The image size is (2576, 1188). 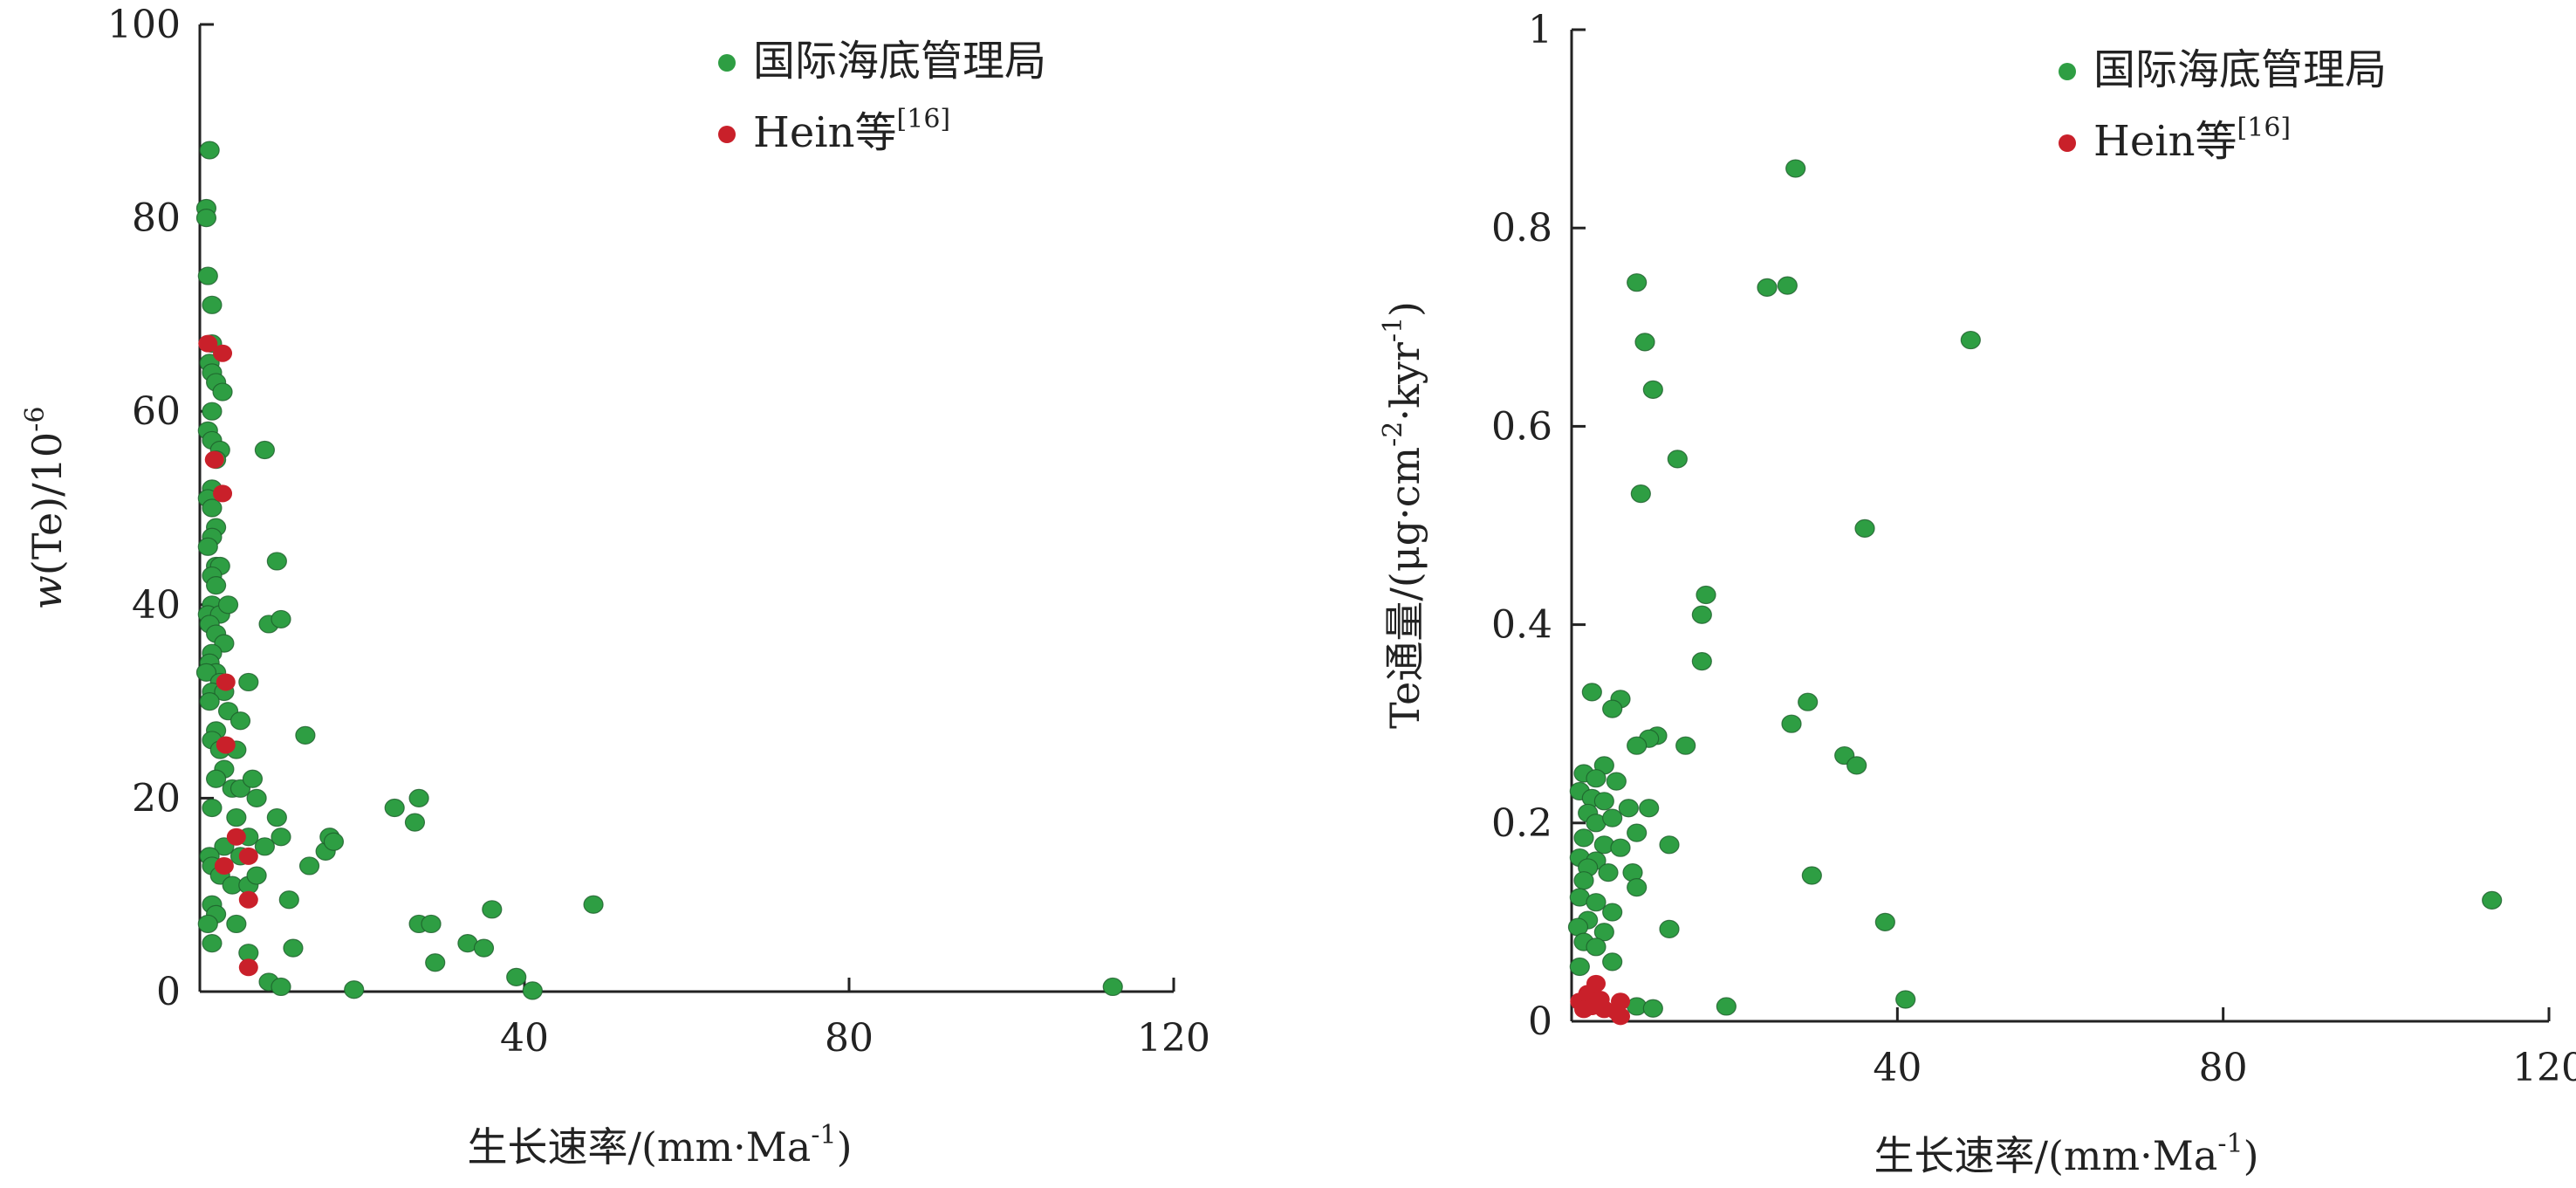 What do you see at coordinates (1403, 515) in the screenshot?
I see `y-axis-label: Te通量/(μg·cm-2·kyr-1)` at bounding box center [1403, 515].